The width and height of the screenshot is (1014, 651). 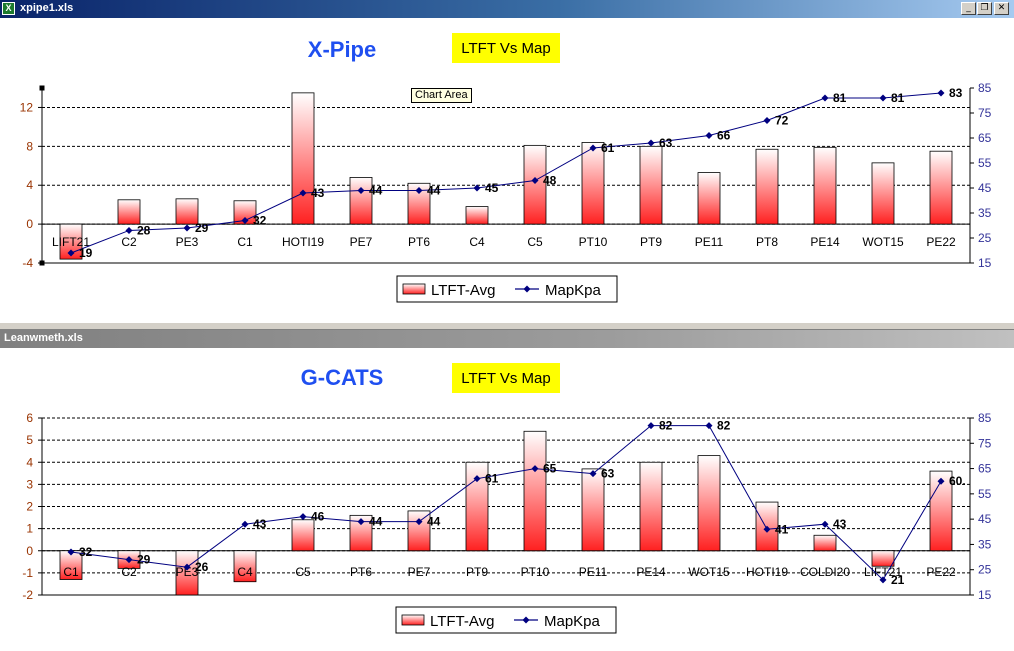 What do you see at coordinates (782, 121) in the screenshot?
I see `data-label-mapkpa: 72` at bounding box center [782, 121].